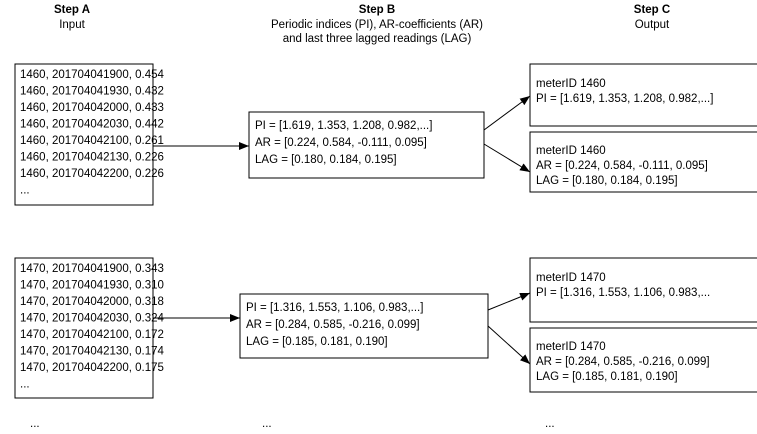  What do you see at coordinates (607, 377) in the screenshot?
I see `output-line: LAG = [0.185, 0.181, 0.190]` at bounding box center [607, 377].